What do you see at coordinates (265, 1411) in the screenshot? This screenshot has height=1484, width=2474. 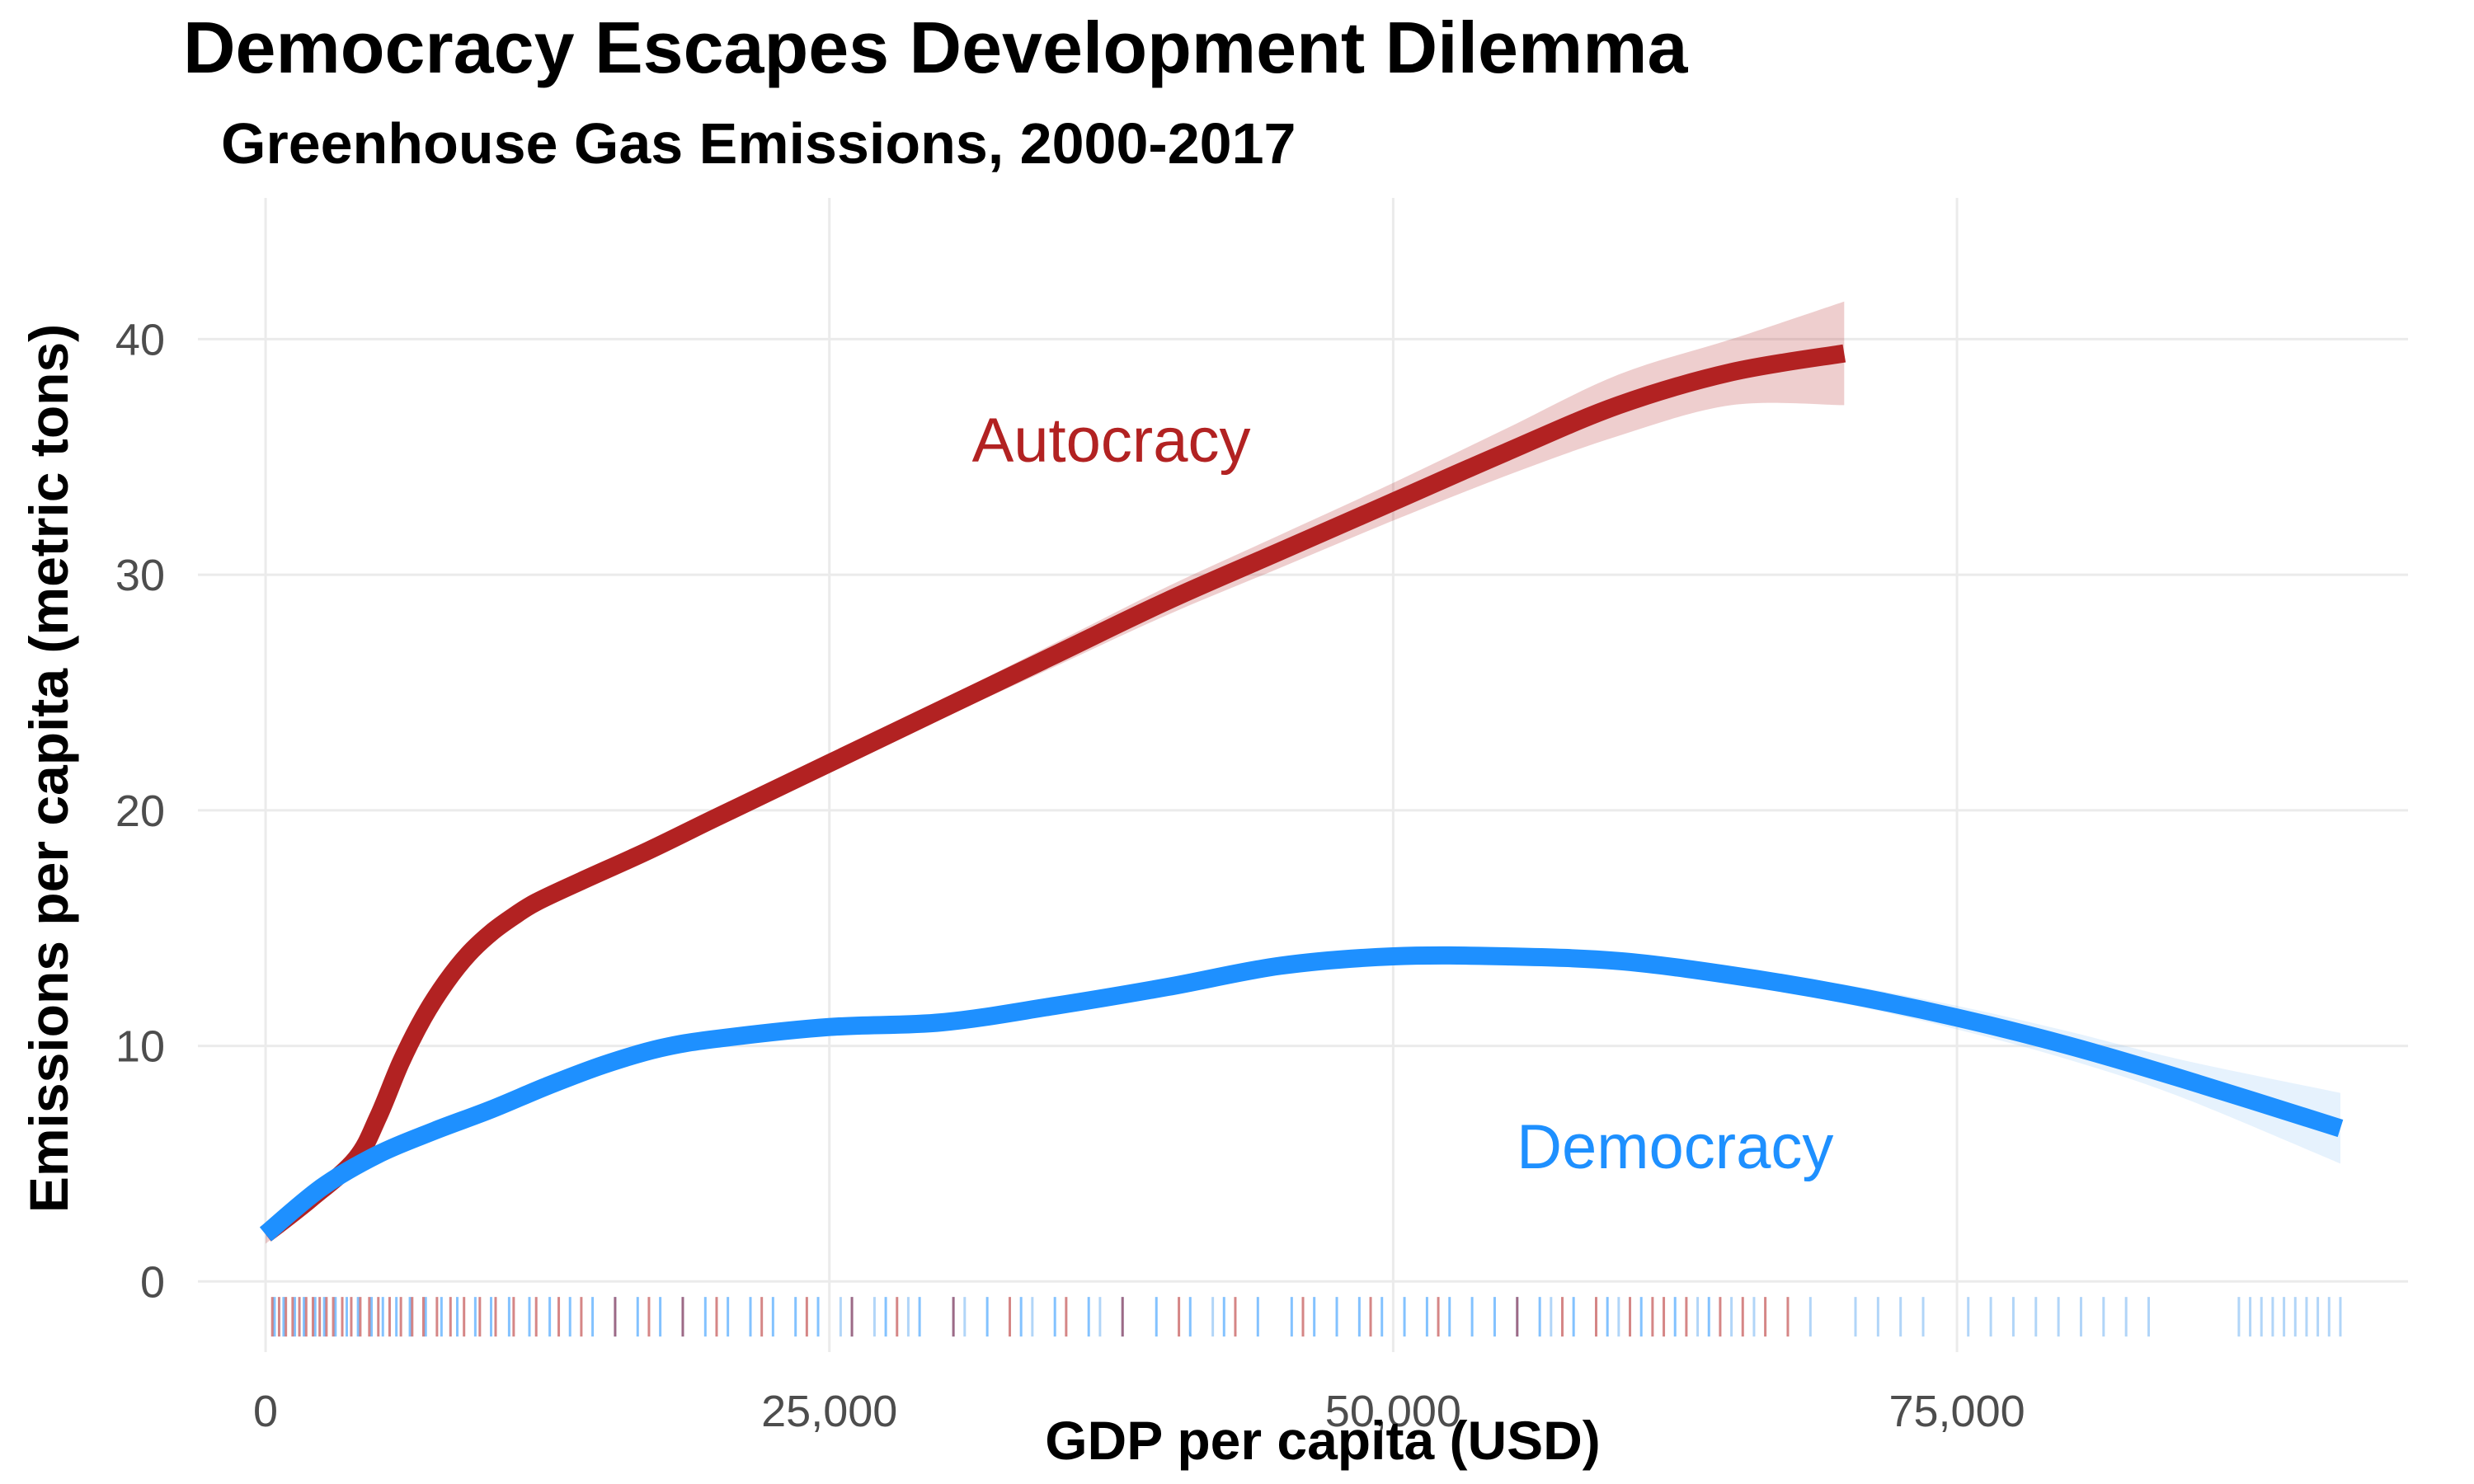 I see `x-tick-label: 0` at bounding box center [265, 1411].